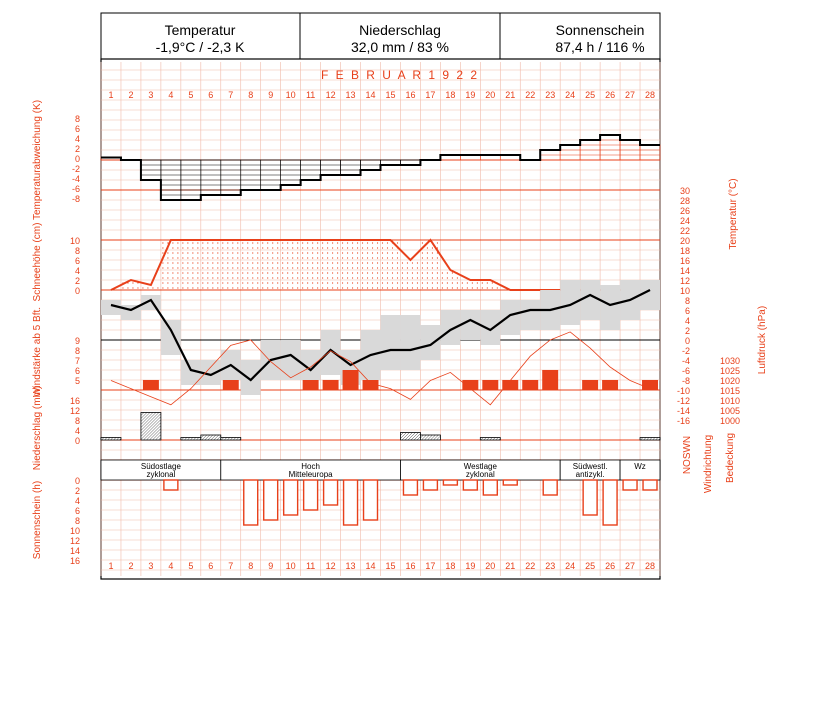 The height and width of the screenshot is (702, 827). I want to click on sun-tick: 10, so click(75, 531).